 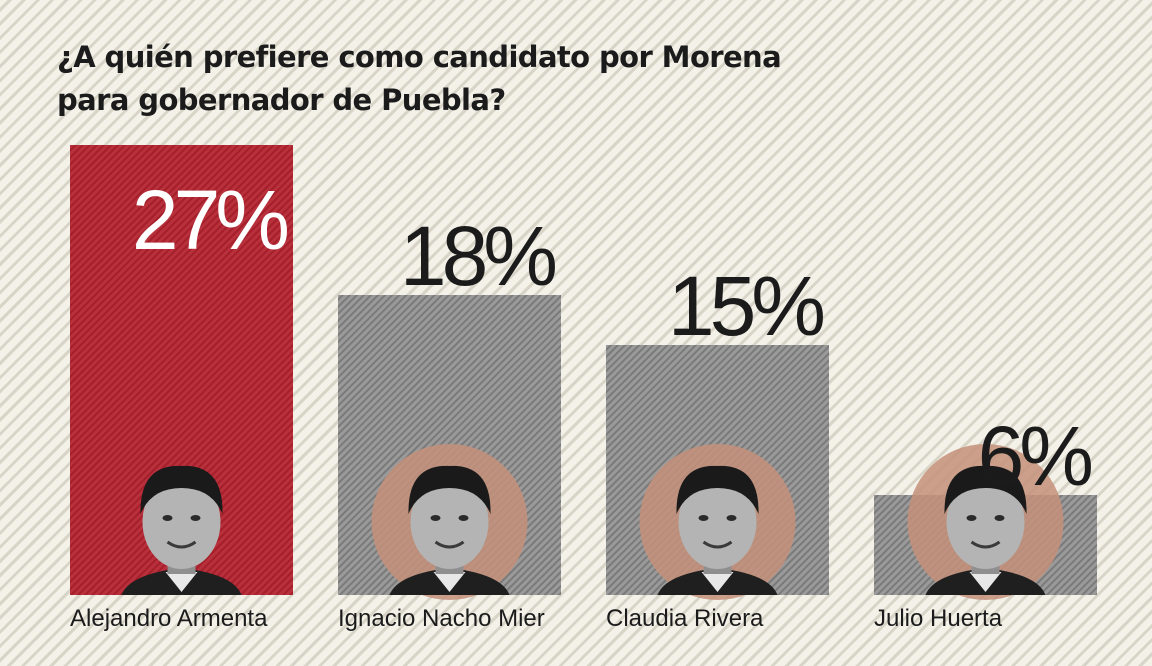 I want to click on category-label: Julio Huerta, so click(x=938, y=618).